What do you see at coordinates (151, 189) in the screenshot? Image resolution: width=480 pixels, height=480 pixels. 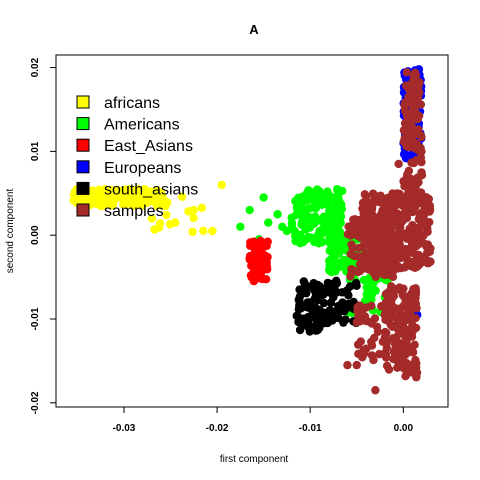 I see `legend-label: south_asians` at bounding box center [151, 189].